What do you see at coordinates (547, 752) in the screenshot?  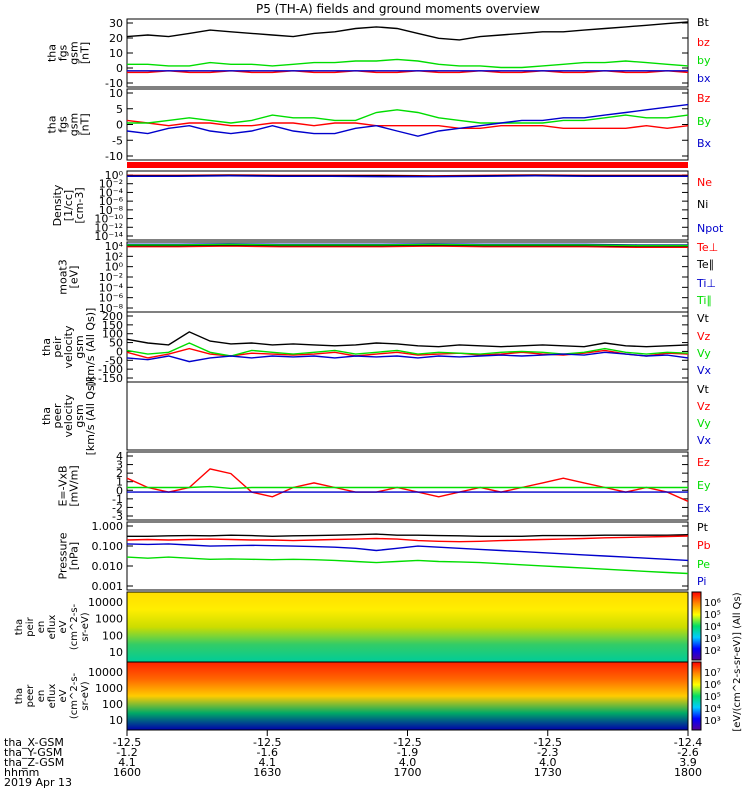 I see `x-tick-label: -2.3` at bounding box center [547, 752].